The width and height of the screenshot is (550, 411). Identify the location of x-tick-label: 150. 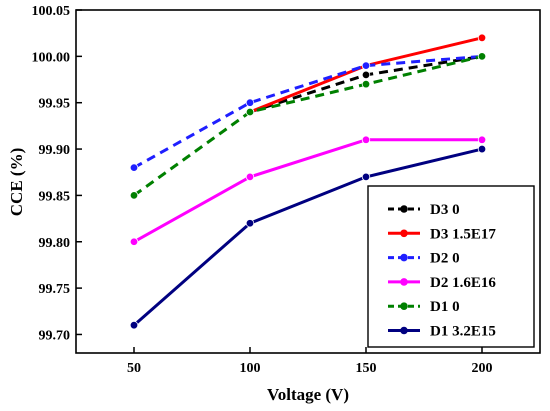
(366, 368).